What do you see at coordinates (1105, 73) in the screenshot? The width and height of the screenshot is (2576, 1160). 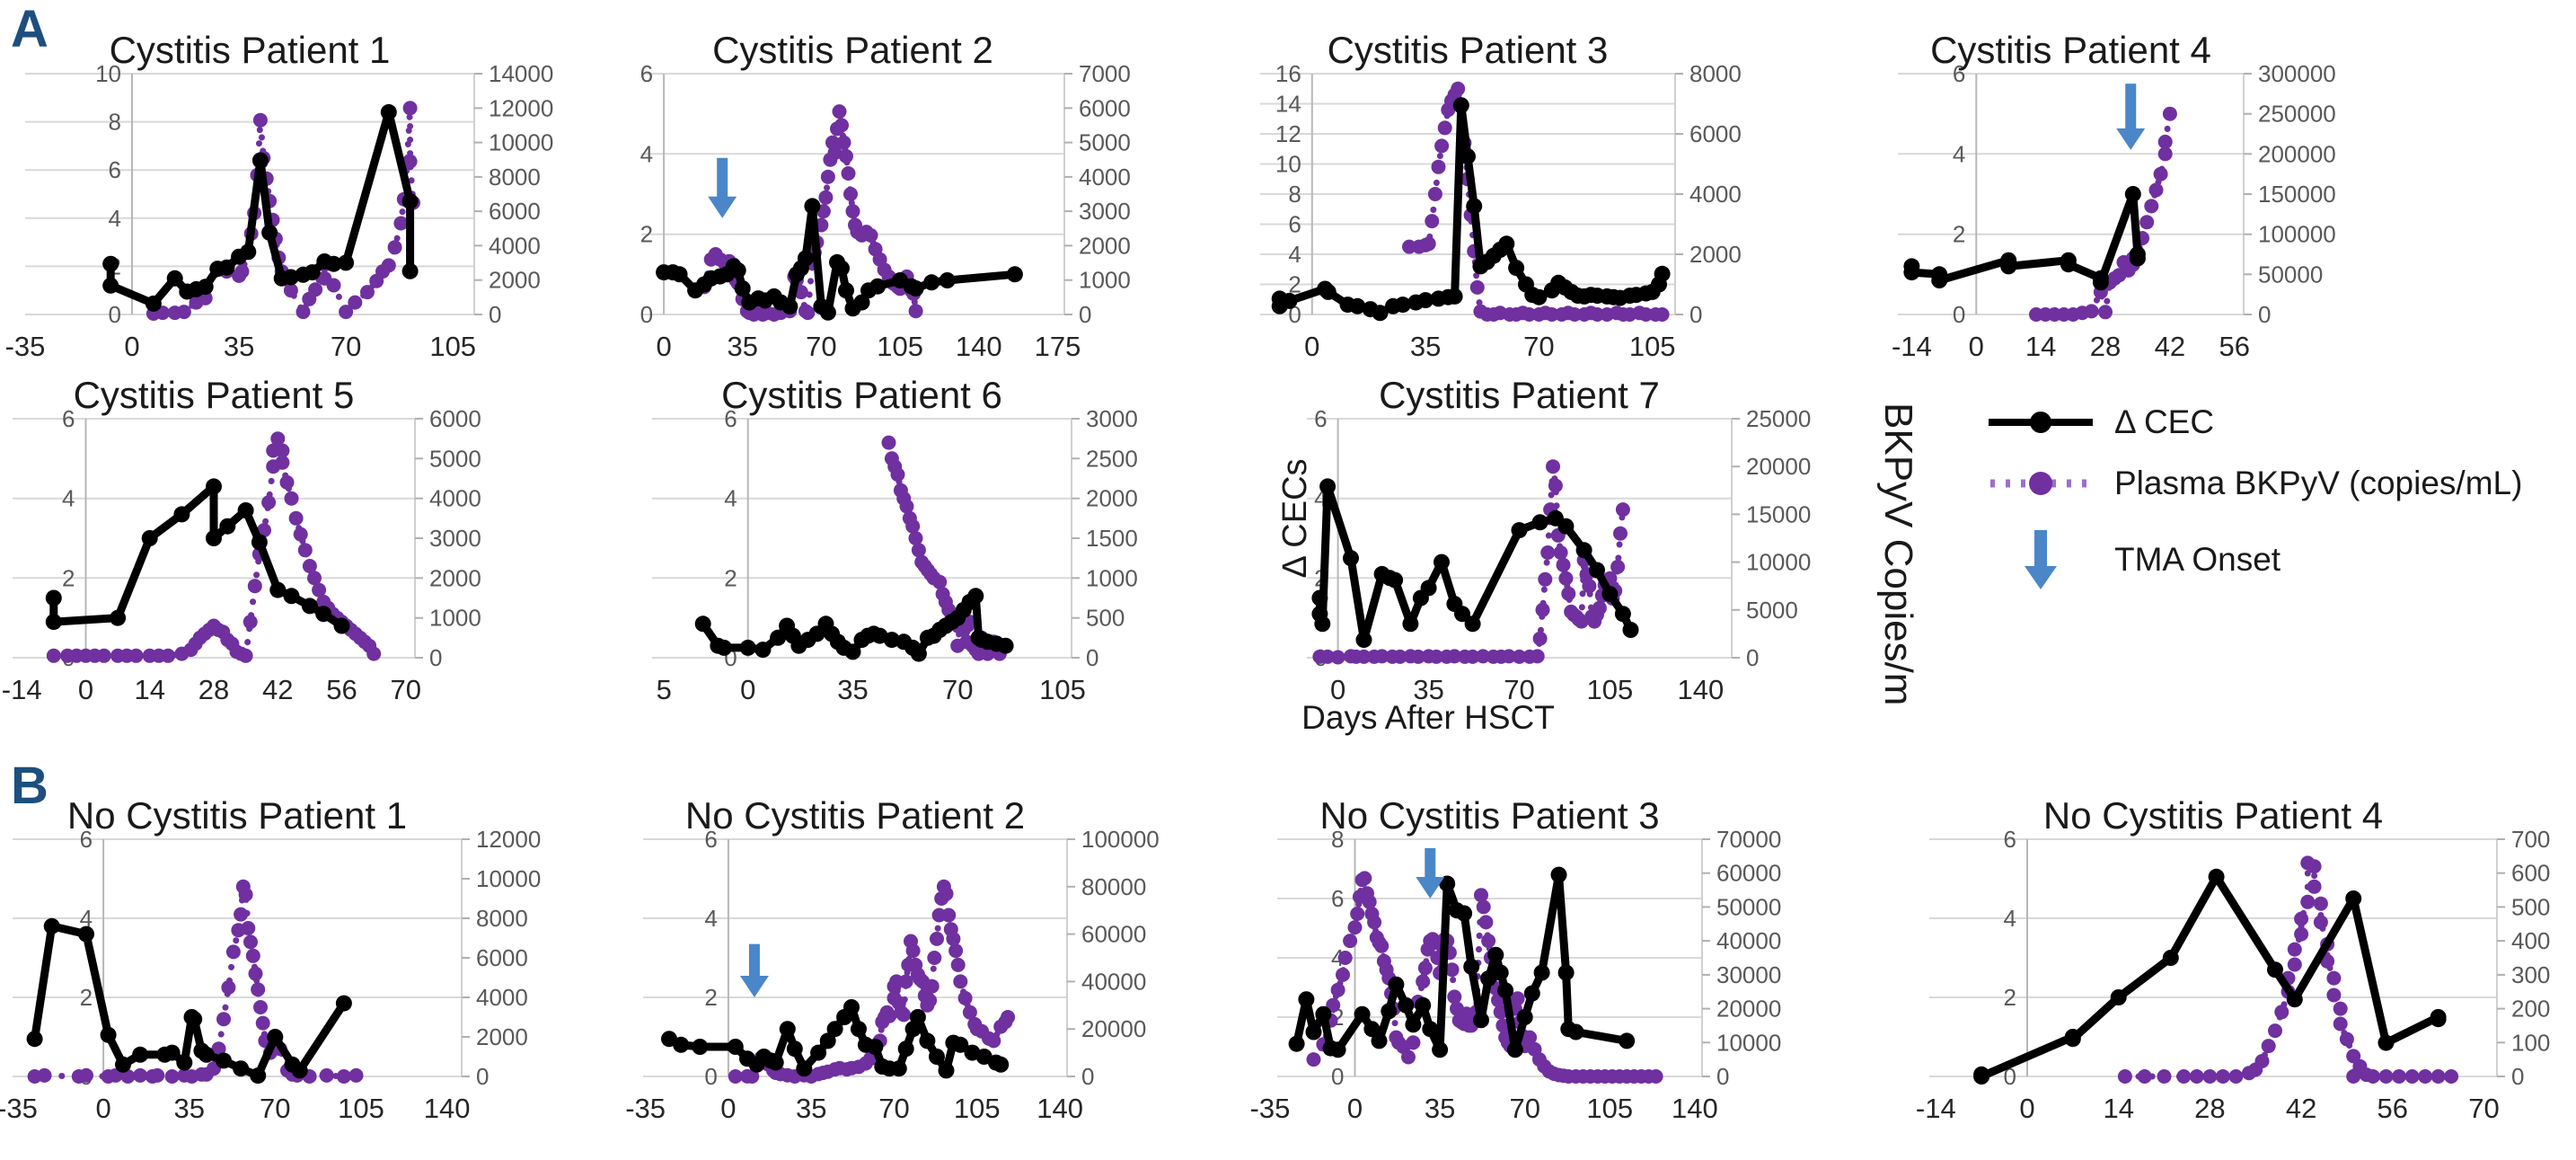 I see `right-axis-tick: 7000` at bounding box center [1105, 73].